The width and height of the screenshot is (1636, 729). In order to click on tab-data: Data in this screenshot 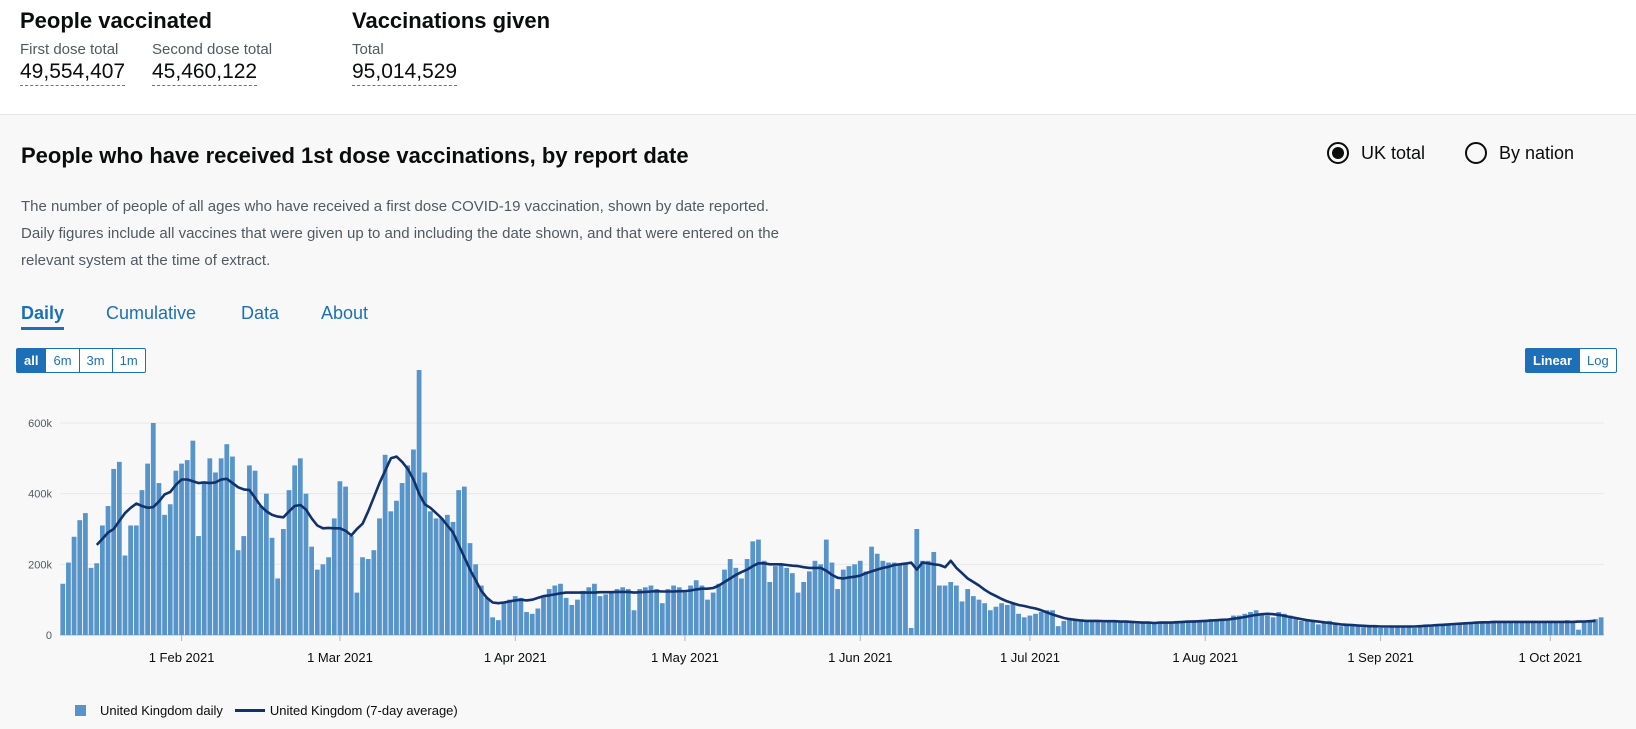, I will do `click(260, 313)`.